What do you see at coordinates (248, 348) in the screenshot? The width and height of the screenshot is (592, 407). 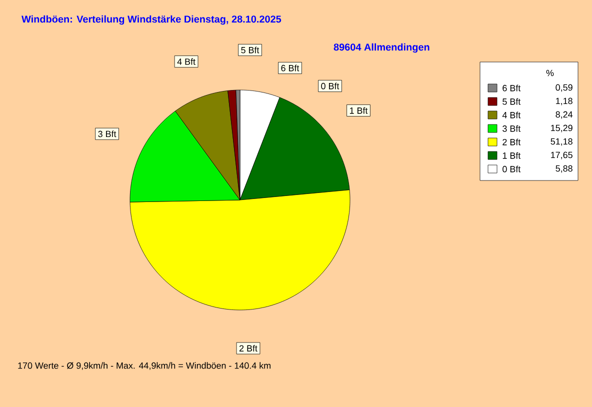 I see `slice-label: 2 Bft` at bounding box center [248, 348].